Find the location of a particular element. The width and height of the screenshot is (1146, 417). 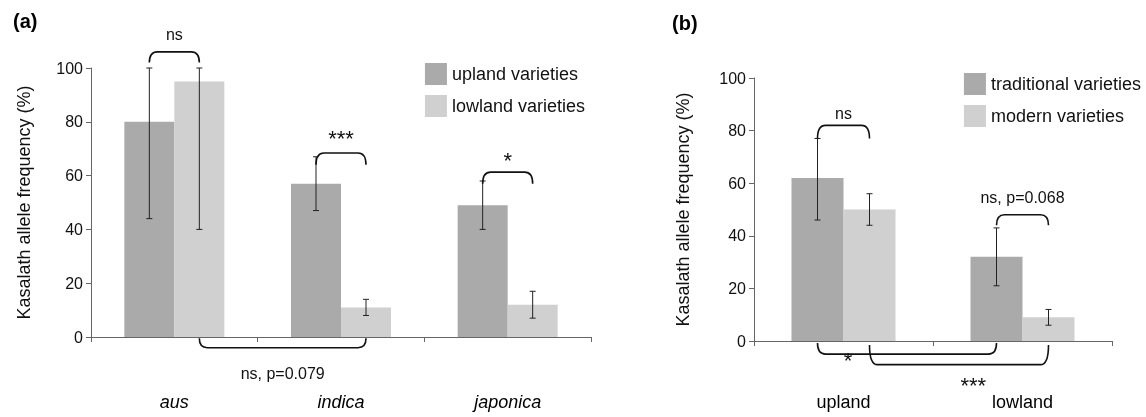

legend-label: modern varieties is located at coordinates (1057, 116).